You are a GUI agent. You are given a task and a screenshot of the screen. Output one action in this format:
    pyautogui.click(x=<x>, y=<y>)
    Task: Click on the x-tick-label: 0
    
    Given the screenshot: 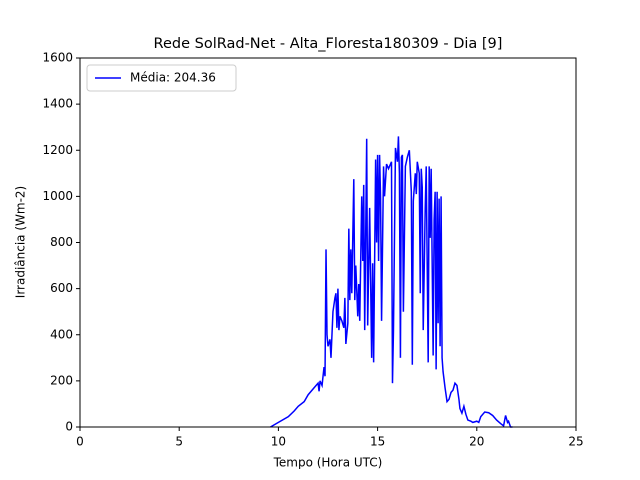 What is the action you would take?
    pyautogui.click(x=80, y=442)
    